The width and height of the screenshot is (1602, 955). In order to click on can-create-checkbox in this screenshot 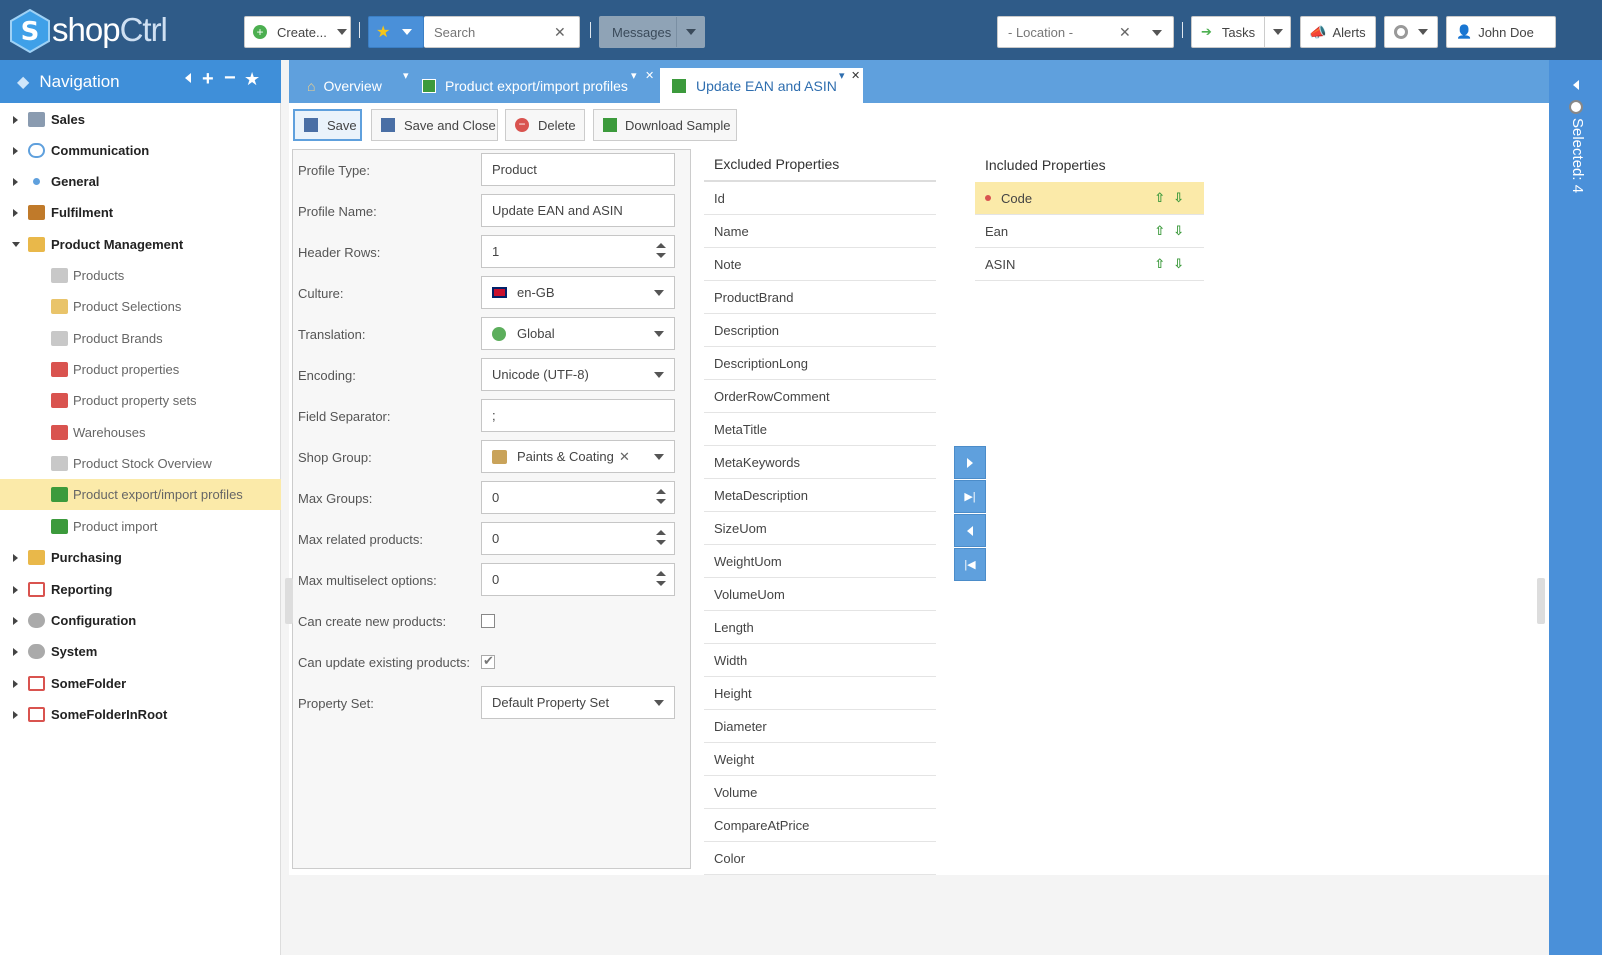, I will do `click(488, 621)`.